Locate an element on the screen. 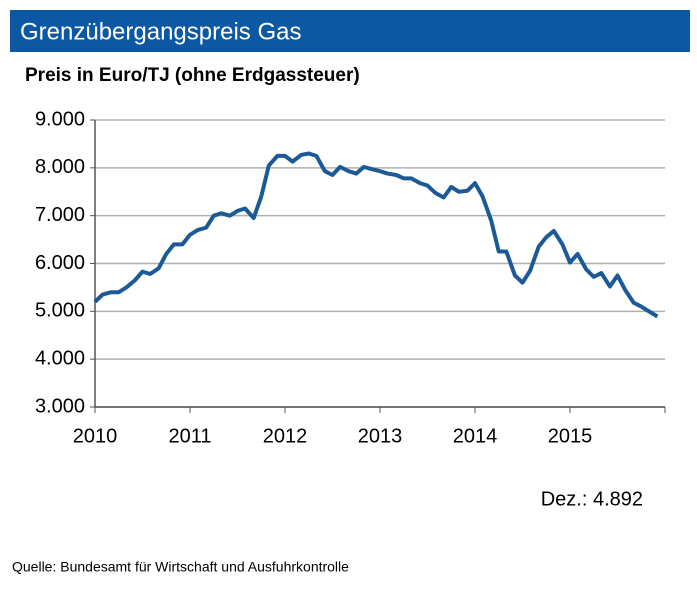  annotation: Dez.: 4.892 is located at coordinates (592, 499).